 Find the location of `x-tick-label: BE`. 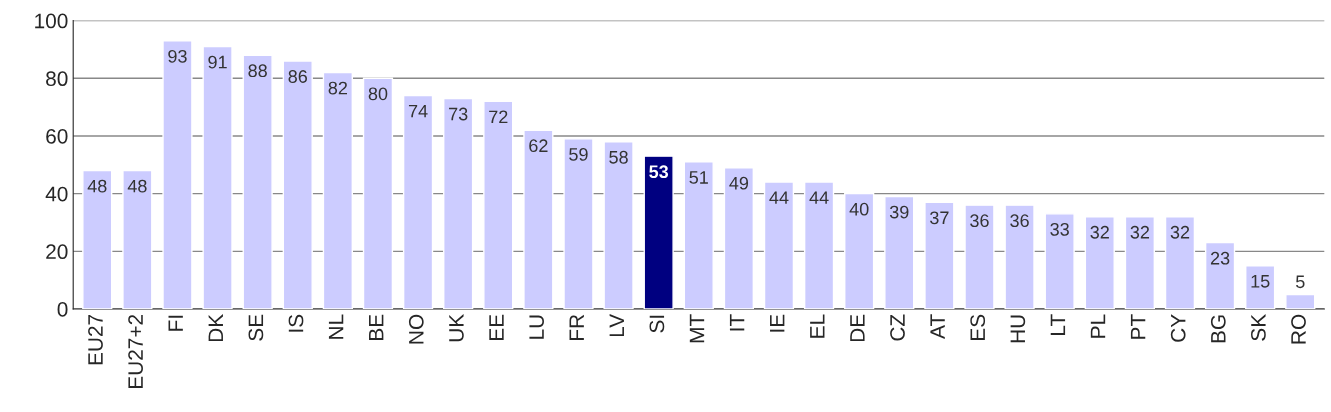

x-tick-label: BE is located at coordinates (376, 327).